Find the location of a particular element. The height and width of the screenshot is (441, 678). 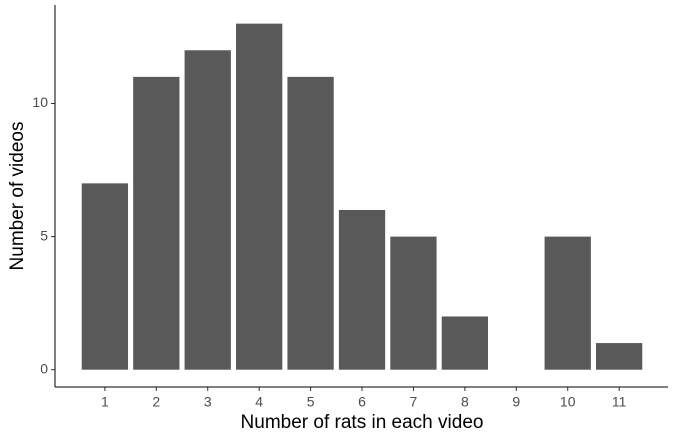

x-tick-label: 7 is located at coordinates (414, 402).